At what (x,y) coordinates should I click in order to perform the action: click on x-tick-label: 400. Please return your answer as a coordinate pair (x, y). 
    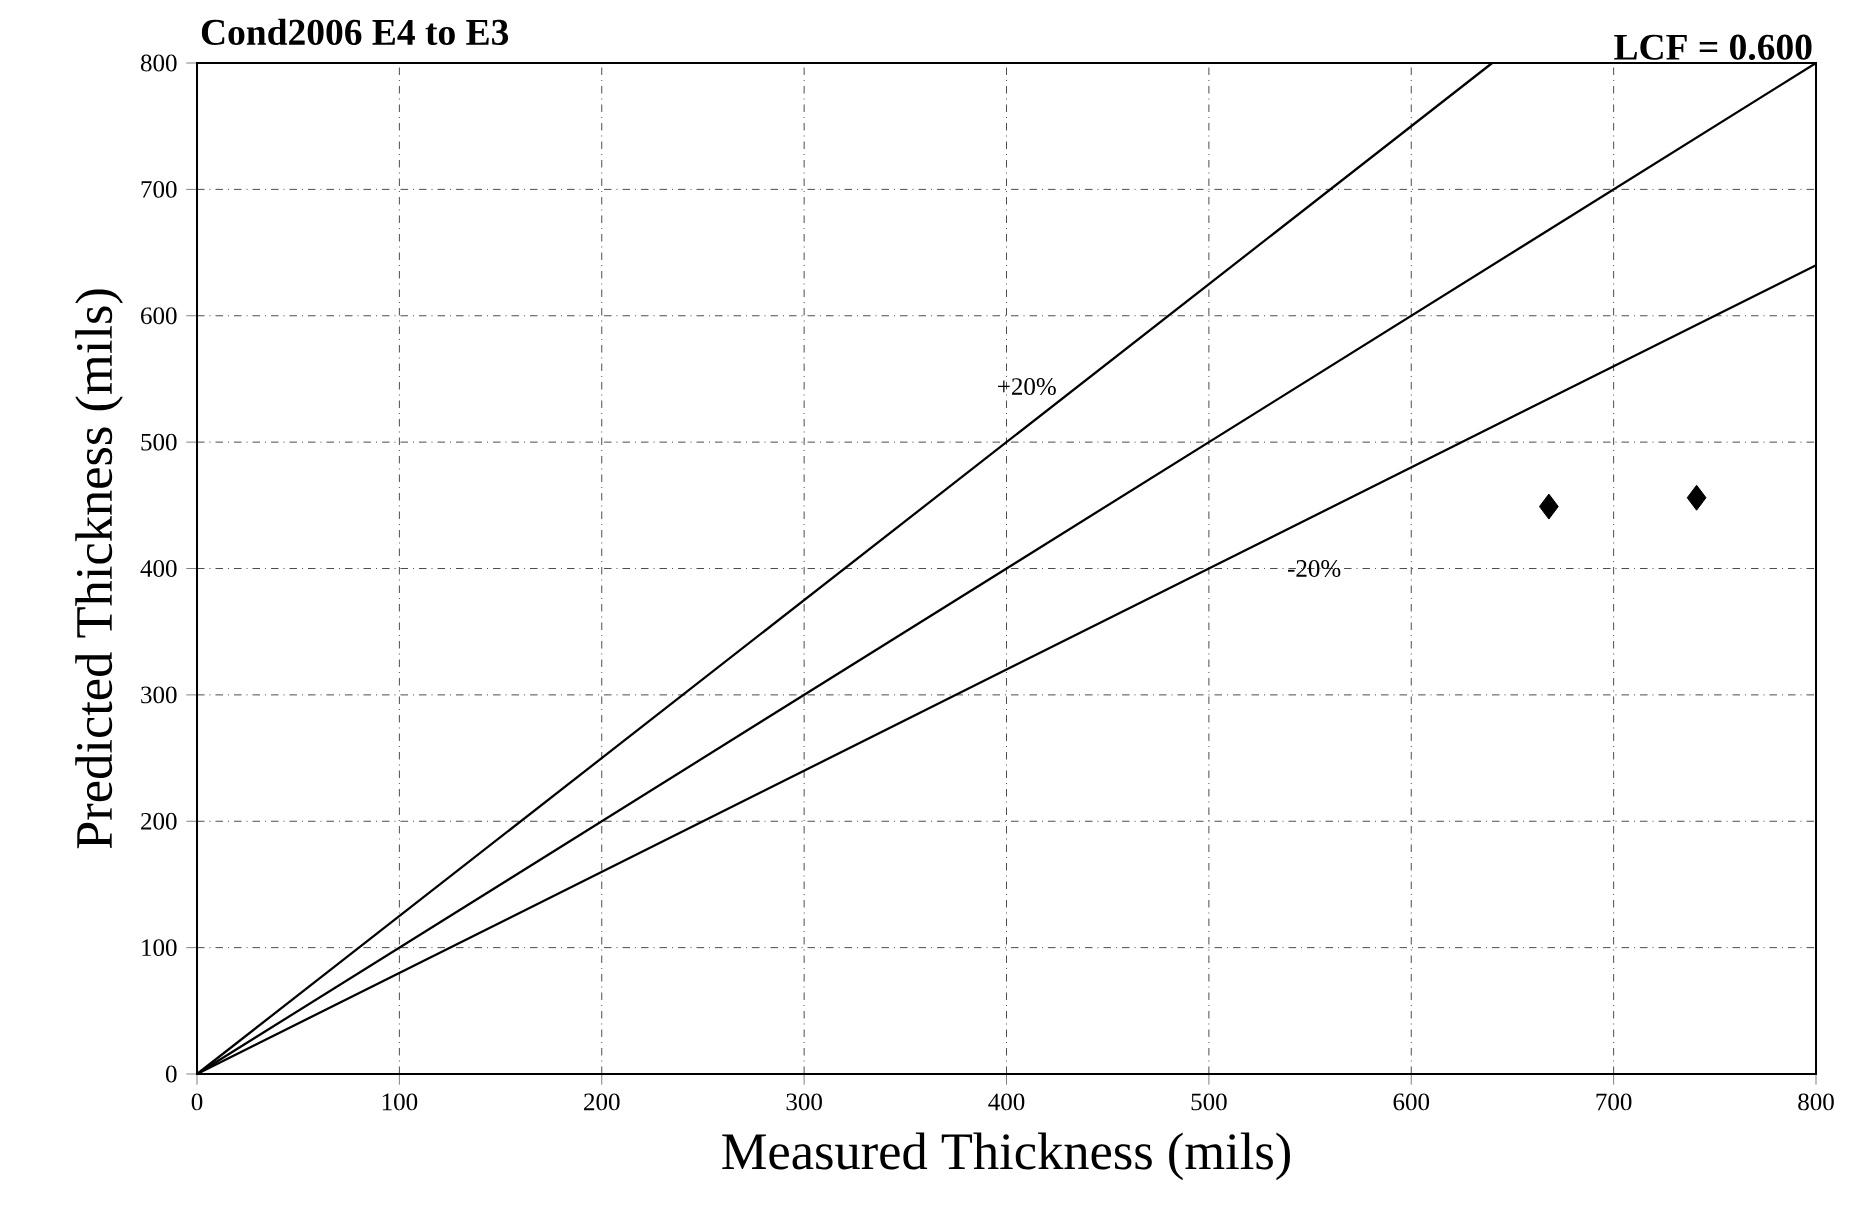
    Looking at the image, I should click on (1006, 1102).